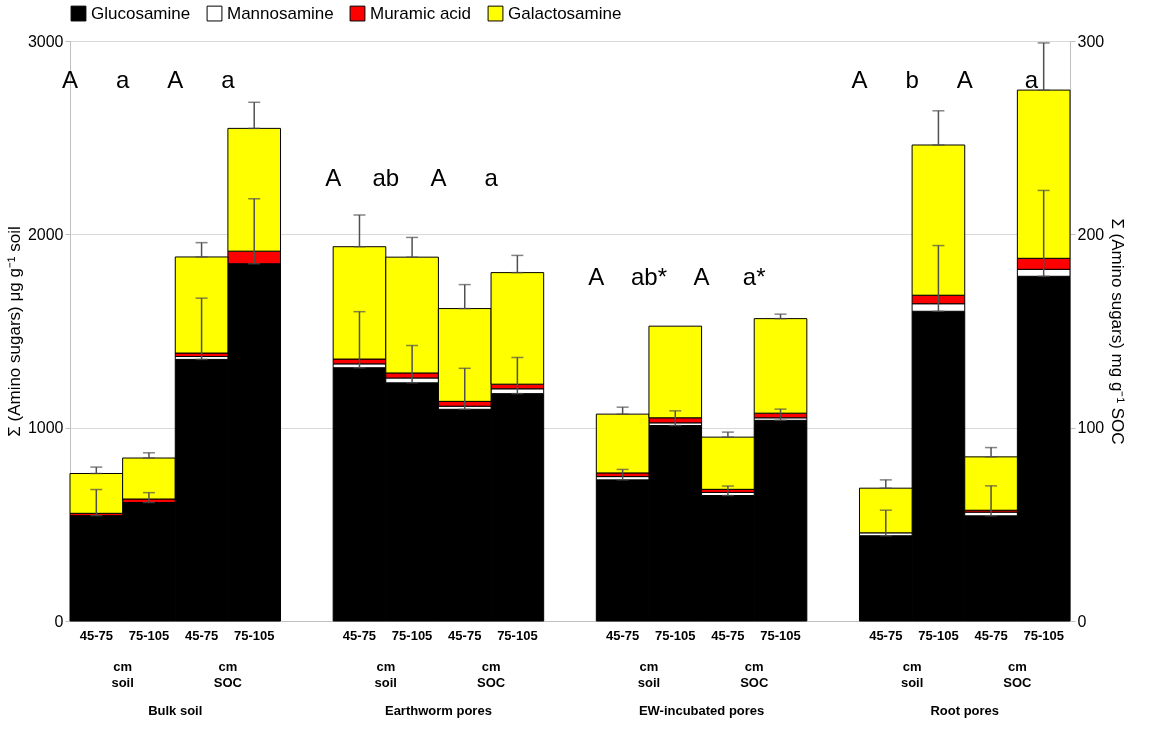 This screenshot has height=743, width=1154. What do you see at coordinates (965, 710) in the screenshot?
I see `text: Root pores` at bounding box center [965, 710].